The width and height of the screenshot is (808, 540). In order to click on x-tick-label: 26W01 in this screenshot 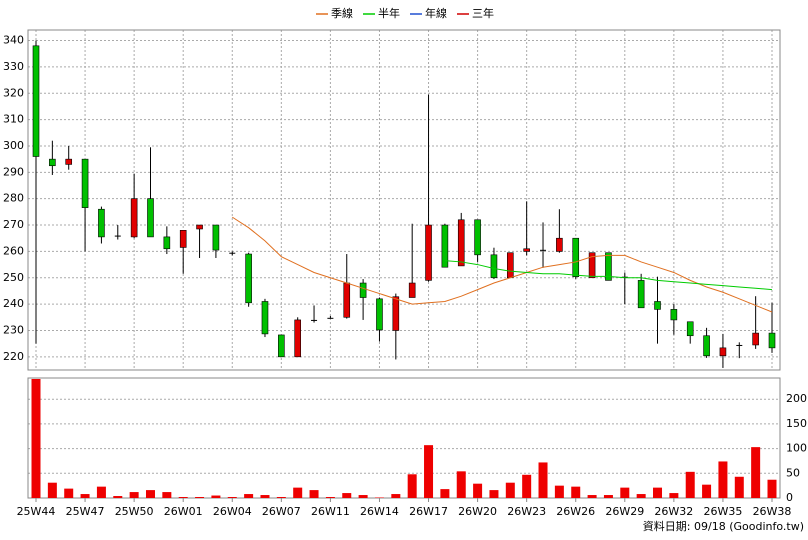, I will do `click(183, 511)`.